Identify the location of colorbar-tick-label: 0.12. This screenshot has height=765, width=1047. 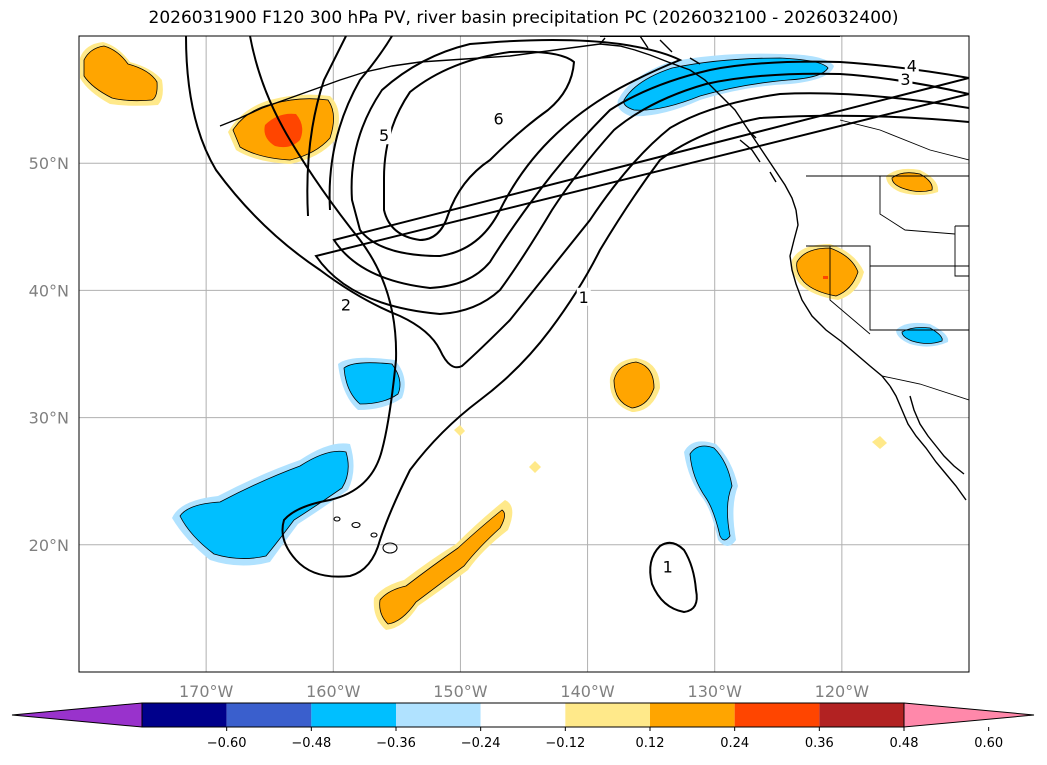
(650, 743).